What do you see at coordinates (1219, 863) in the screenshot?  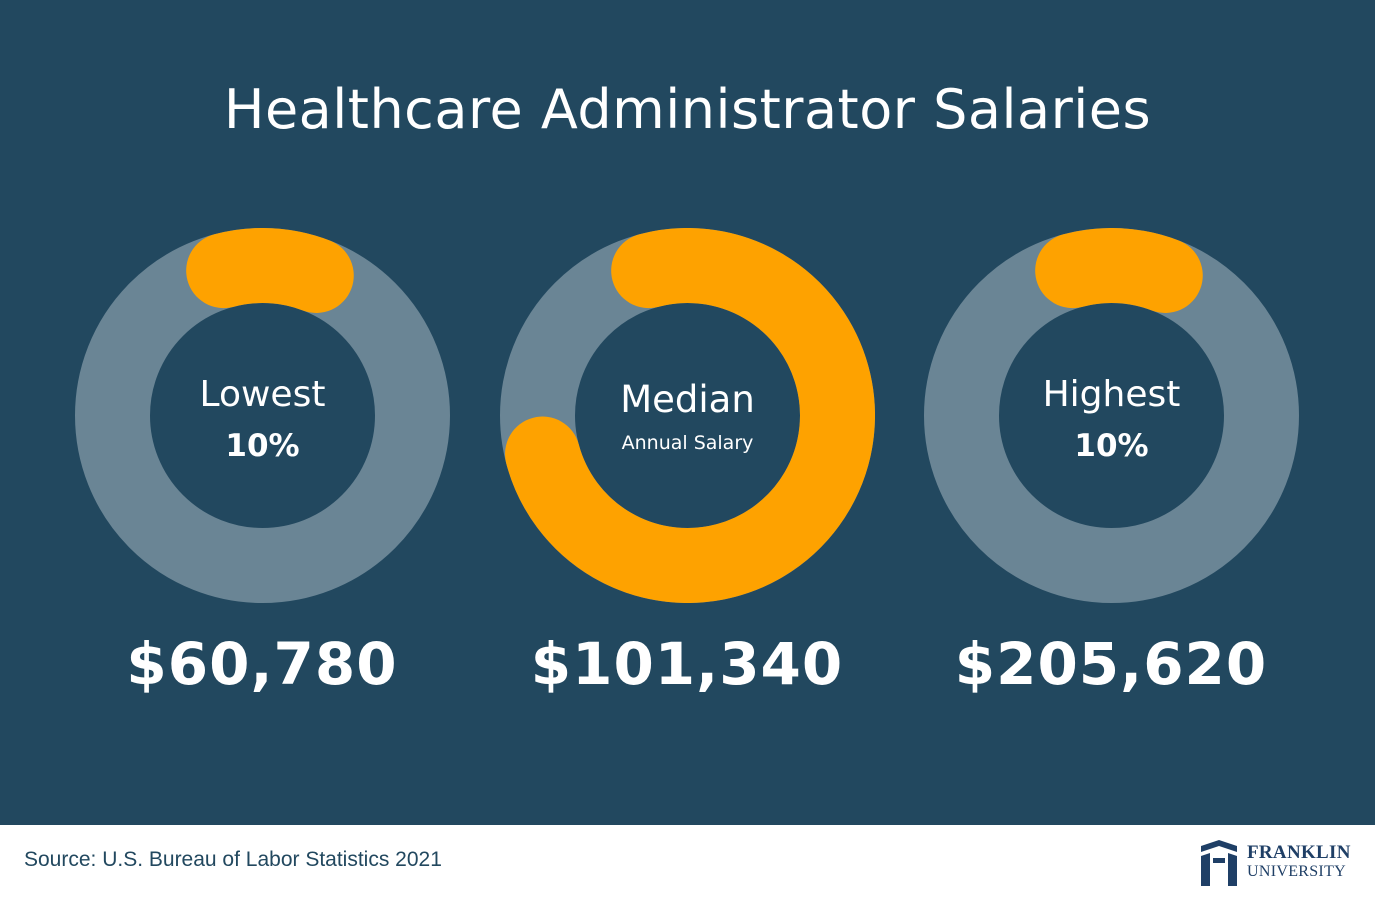 I see `franklin-shield-icon` at bounding box center [1219, 863].